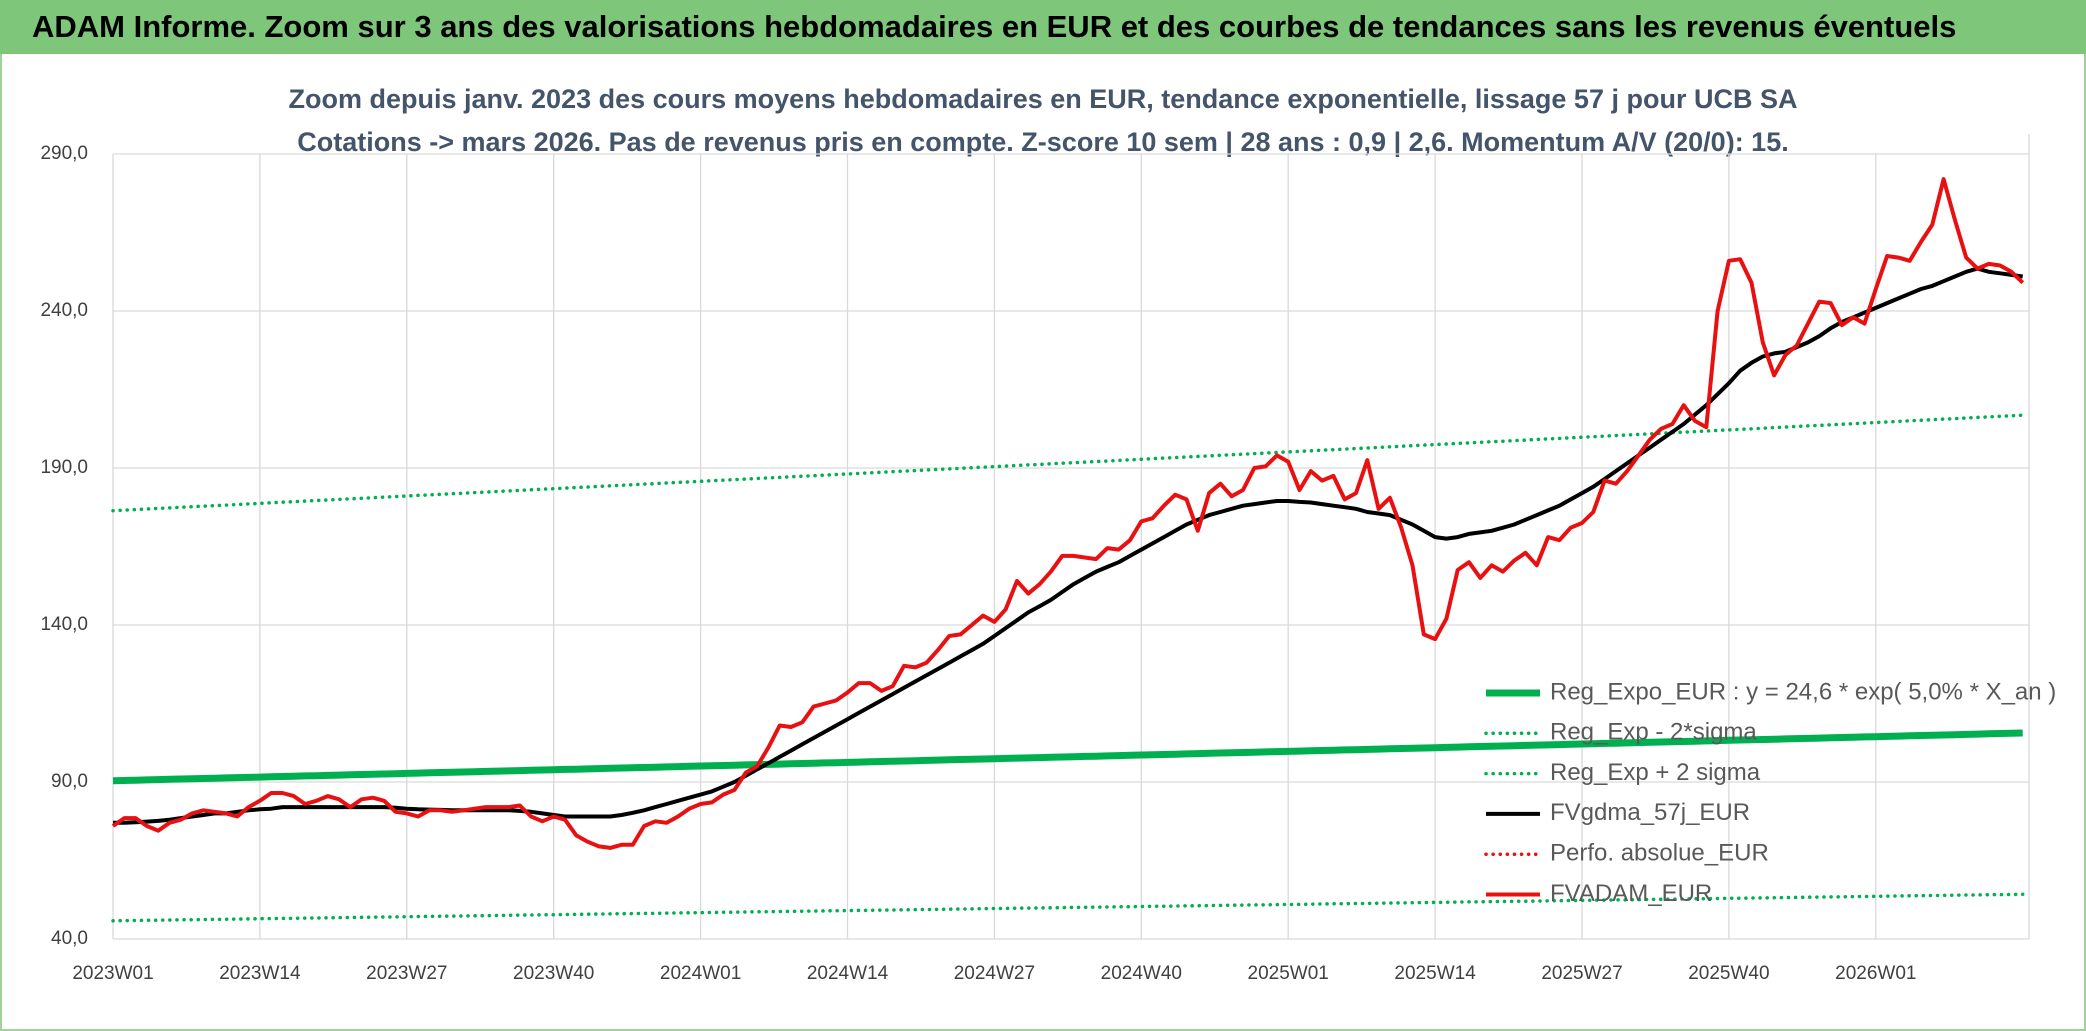 Image resolution: width=2086 pixels, height=1031 pixels. What do you see at coordinates (1141, 973) in the screenshot?
I see `x-tick-label: 2024W40` at bounding box center [1141, 973].